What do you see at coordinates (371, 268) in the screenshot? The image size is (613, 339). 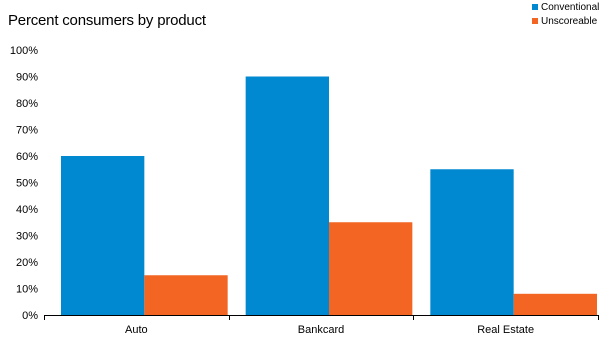 I see `bar-unscoreable-bankcard` at bounding box center [371, 268].